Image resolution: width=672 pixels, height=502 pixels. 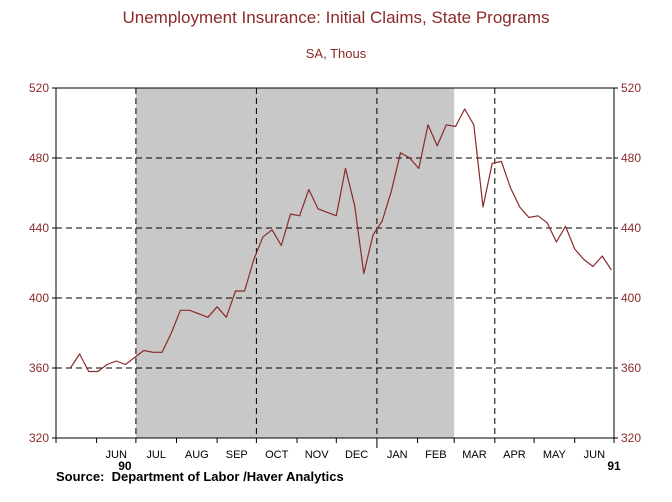 I want to click on y-tick-label-left: 440, so click(x=39, y=228).